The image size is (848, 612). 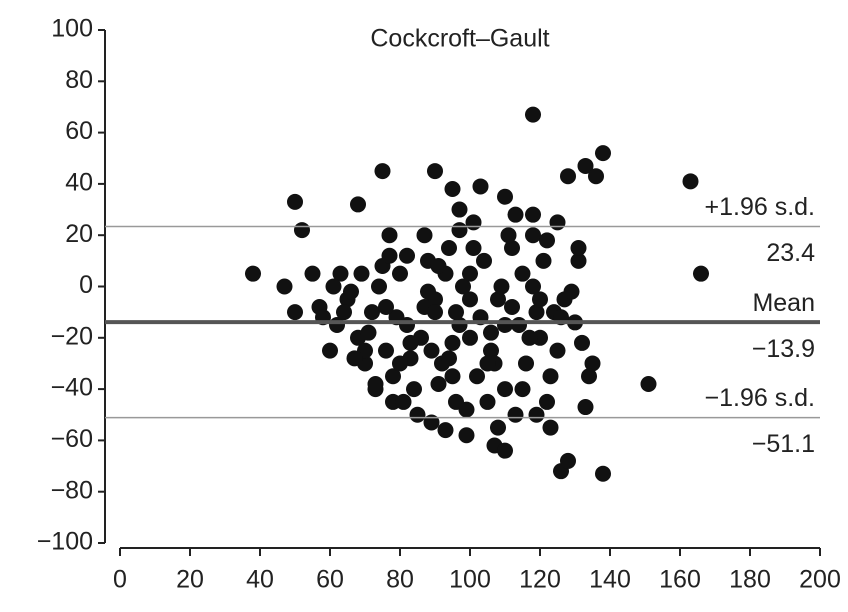 What do you see at coordinates (72, 490) in the screenshot?
I see `y-tick-label: −80` at bounding box center [72, 490].